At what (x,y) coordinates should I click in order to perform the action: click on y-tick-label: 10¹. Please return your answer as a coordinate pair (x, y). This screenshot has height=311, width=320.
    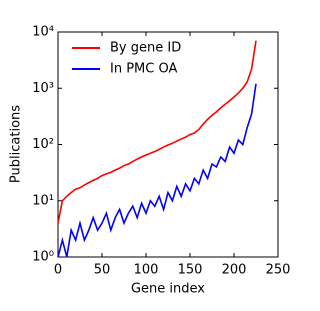
    Looking at the image, I should click on (43, 200).